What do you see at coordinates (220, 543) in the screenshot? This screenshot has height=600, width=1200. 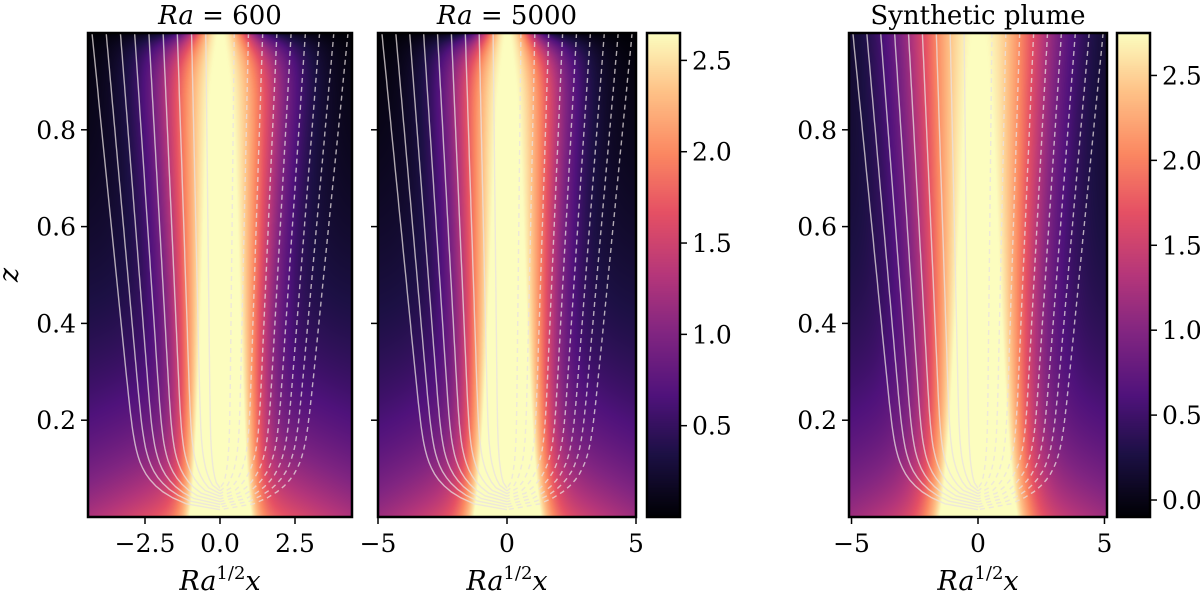 I see `x-tick-label: 0.0` at bounding box center [220, 543].